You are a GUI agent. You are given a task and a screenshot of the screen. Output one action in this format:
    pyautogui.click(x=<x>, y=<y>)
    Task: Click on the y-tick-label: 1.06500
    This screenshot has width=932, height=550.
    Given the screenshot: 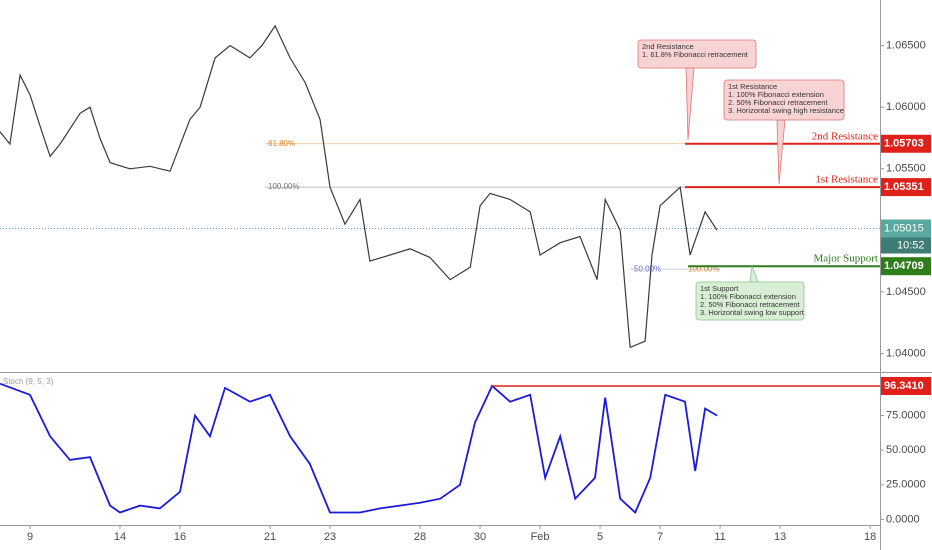 What is the action you would take?
    pyautogui.click(x=906, y=45)
    